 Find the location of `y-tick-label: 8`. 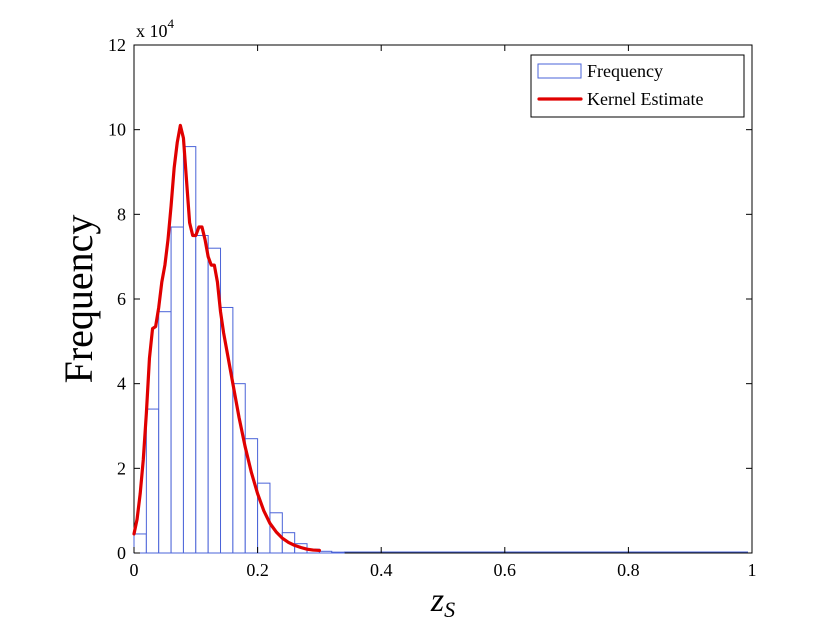

y-tick-label: 8 is located at coordinates (121, 214).